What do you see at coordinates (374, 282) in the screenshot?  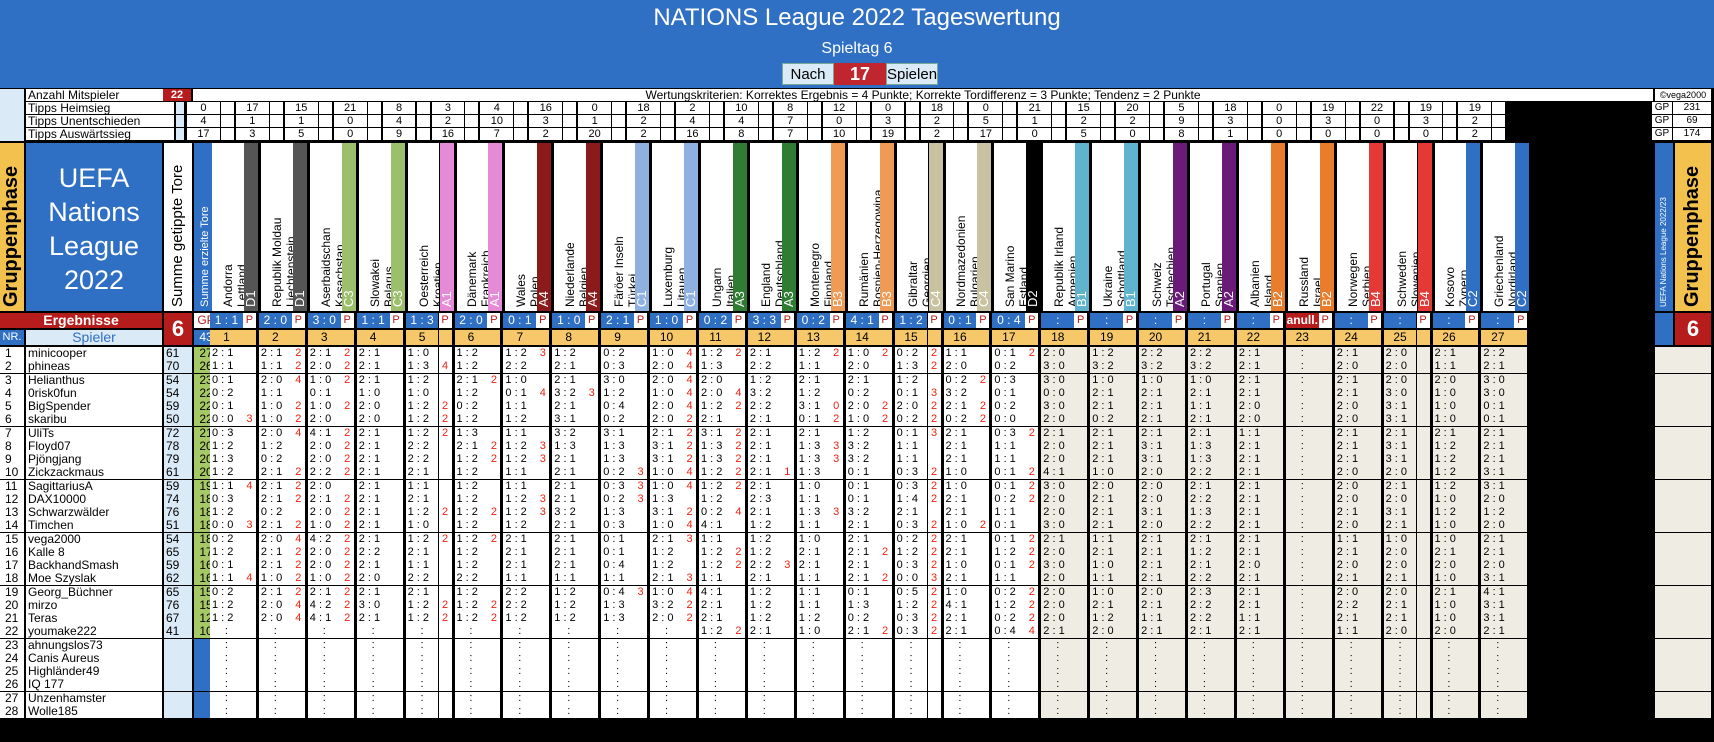 I see `match-header-text: Slowakei` at bounding box center [374, 282].